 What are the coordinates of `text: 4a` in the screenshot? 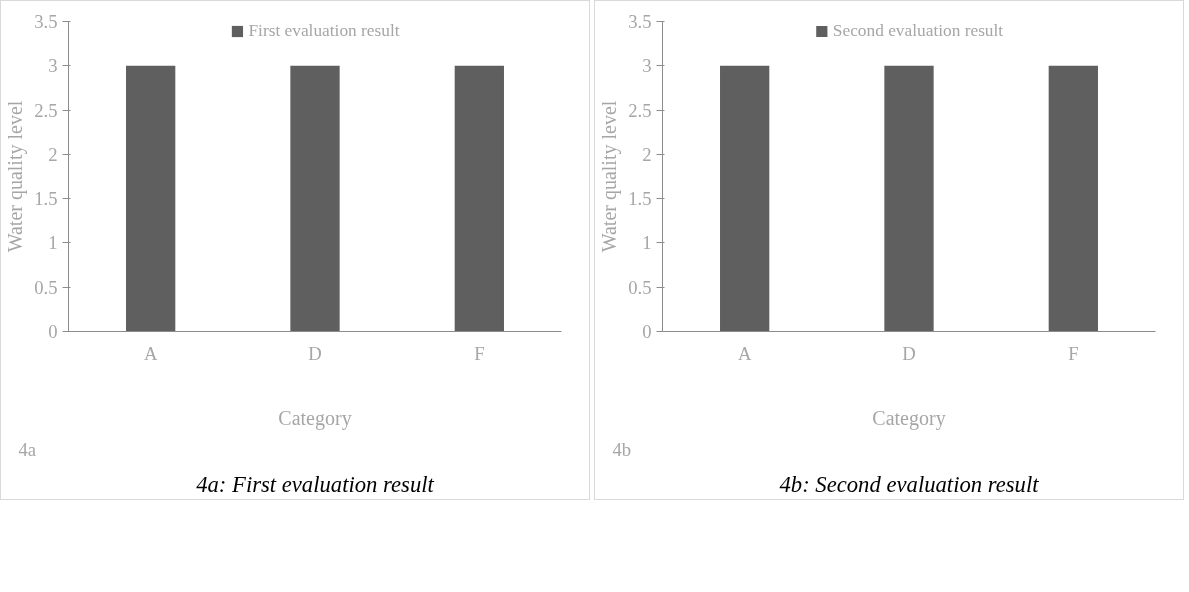 It's located at (27, 449).